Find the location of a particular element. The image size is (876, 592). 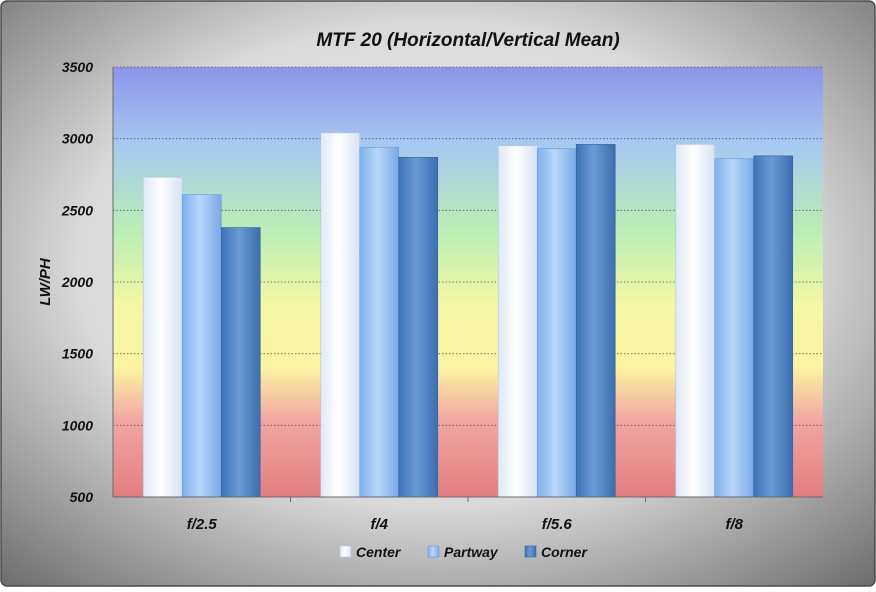

x-tick-label: f/4 is located at coordinates (379, 524).